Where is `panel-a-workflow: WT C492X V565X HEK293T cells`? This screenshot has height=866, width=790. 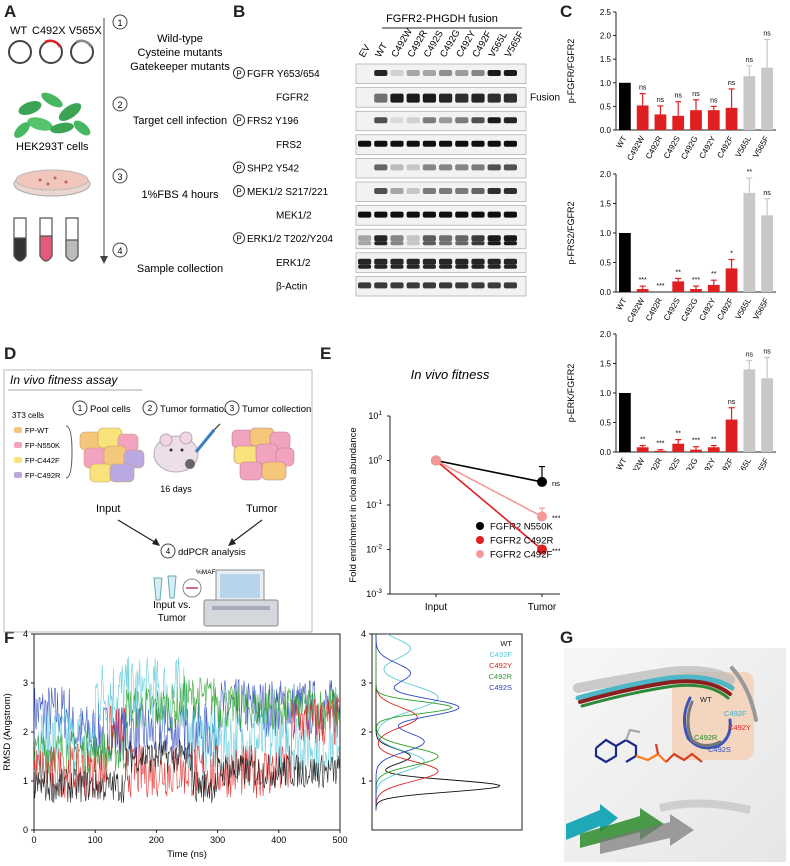
panel-a-workflow: WT C492X V565X HEK293T cells is located at coordinates (119, 144).